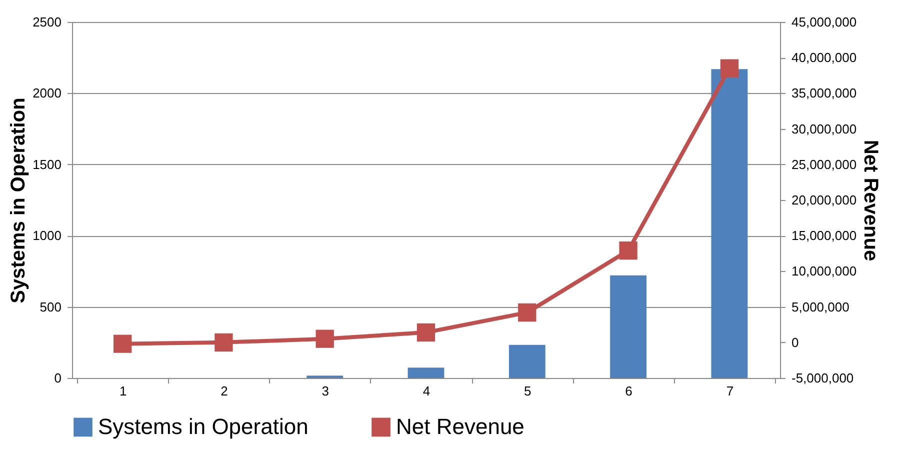 Image resolution: width=899 pixels, height=463 pixels. What do you see at coordinates (824, 22) in the screenshot?
I see `y2-tick-label: 45,000,000` at bounding box center [824, 22].